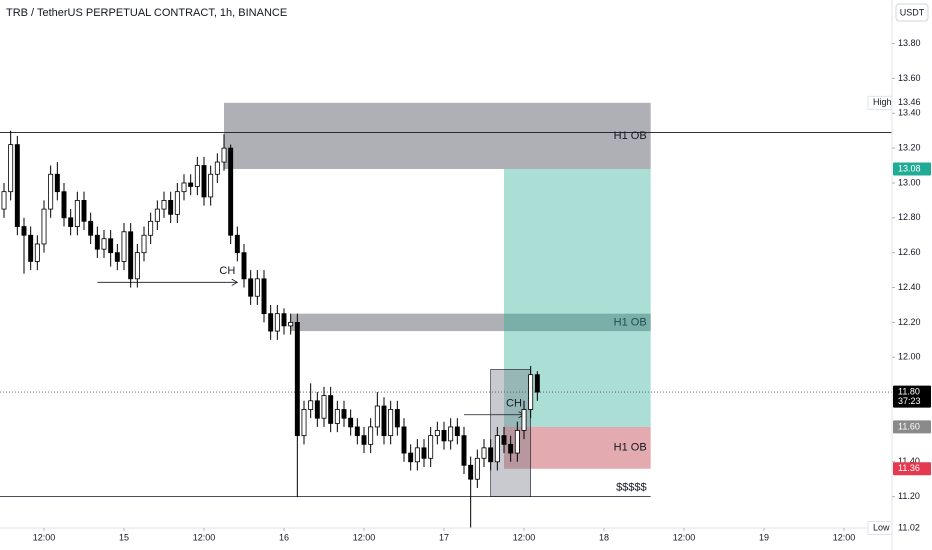 The image size is (932, 550). What do you see at coordinates (909, 322) in the screenshot?
I see `y-tick-label: 12.20` at bounding box center [909, 322].